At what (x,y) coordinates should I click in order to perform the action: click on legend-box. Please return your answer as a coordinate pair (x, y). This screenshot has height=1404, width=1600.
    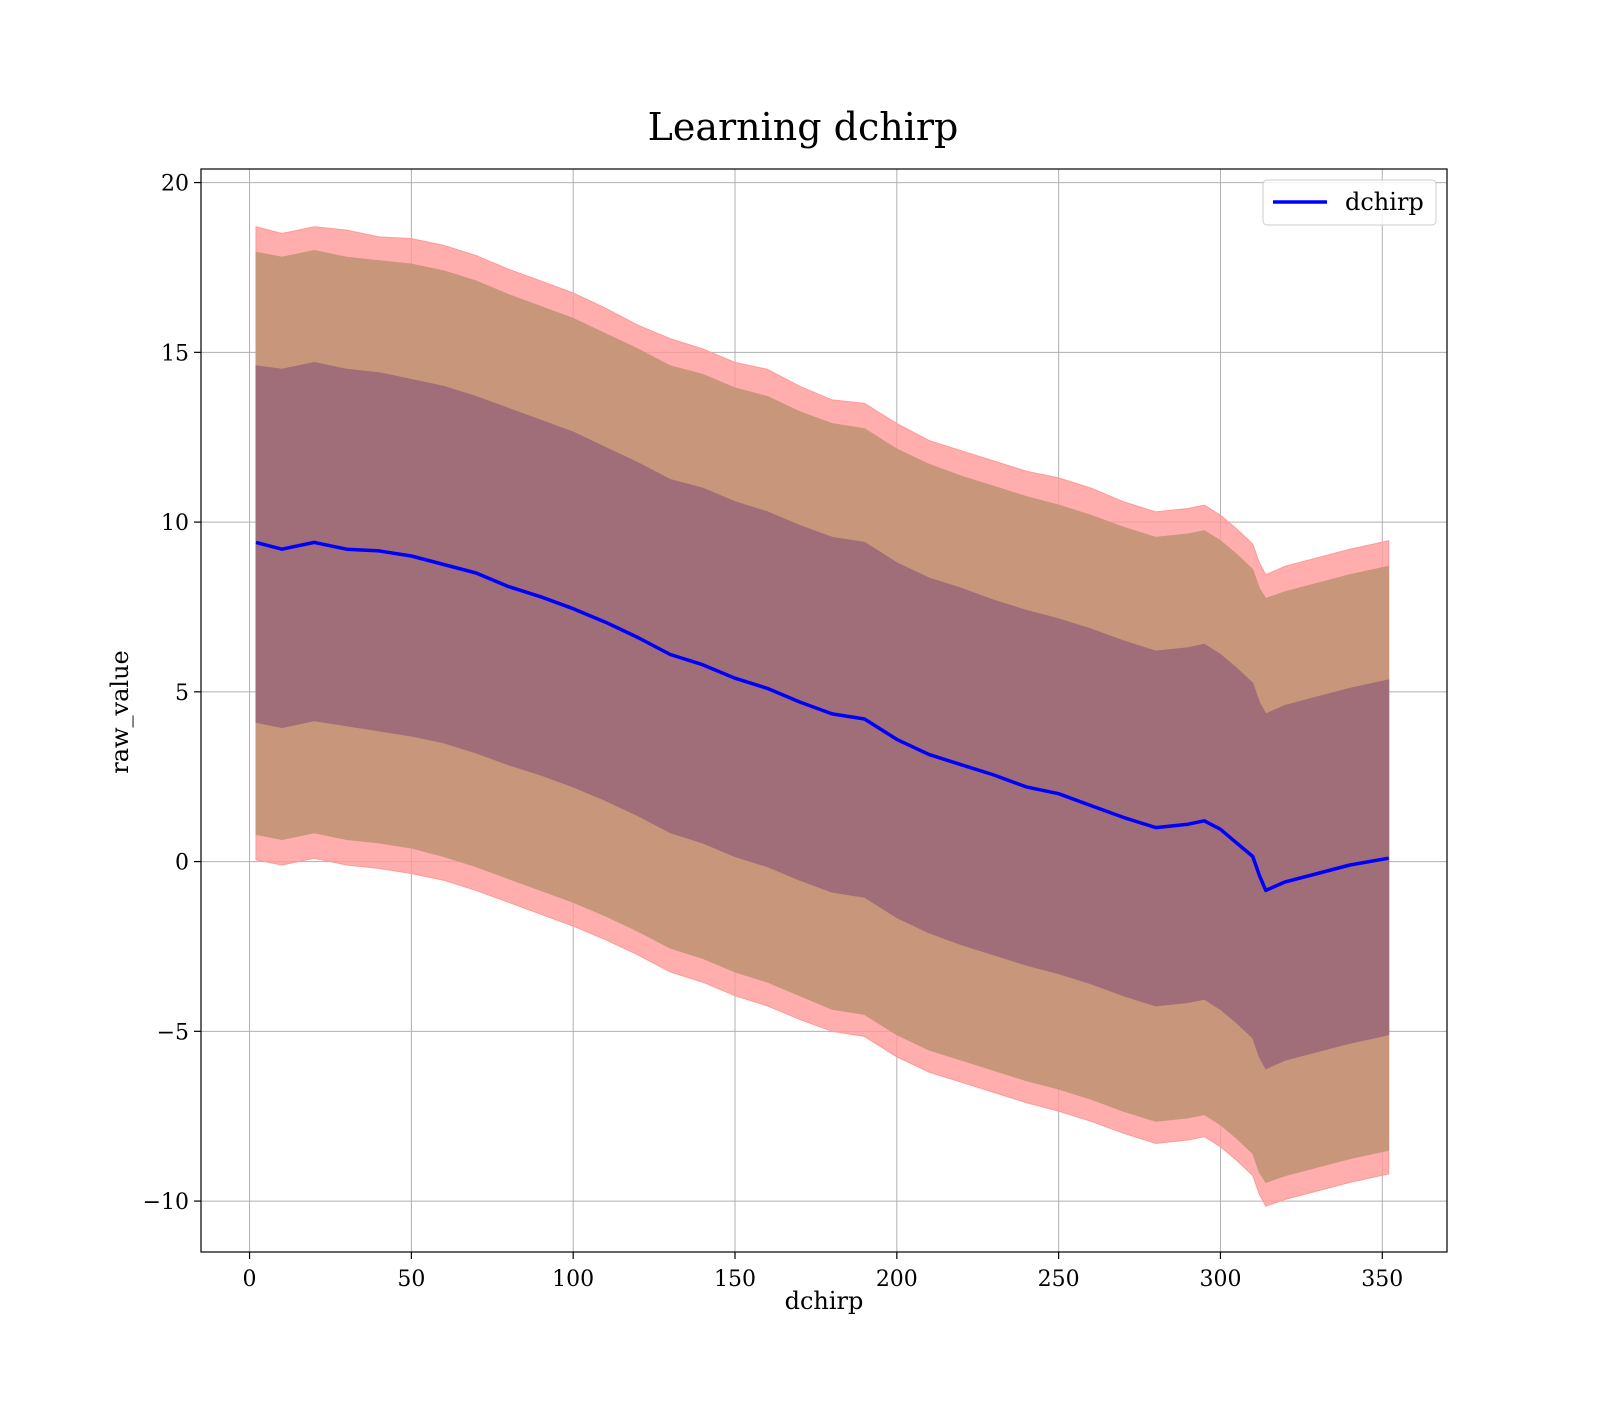
    Looking at the image, I should click on (1349, 202).